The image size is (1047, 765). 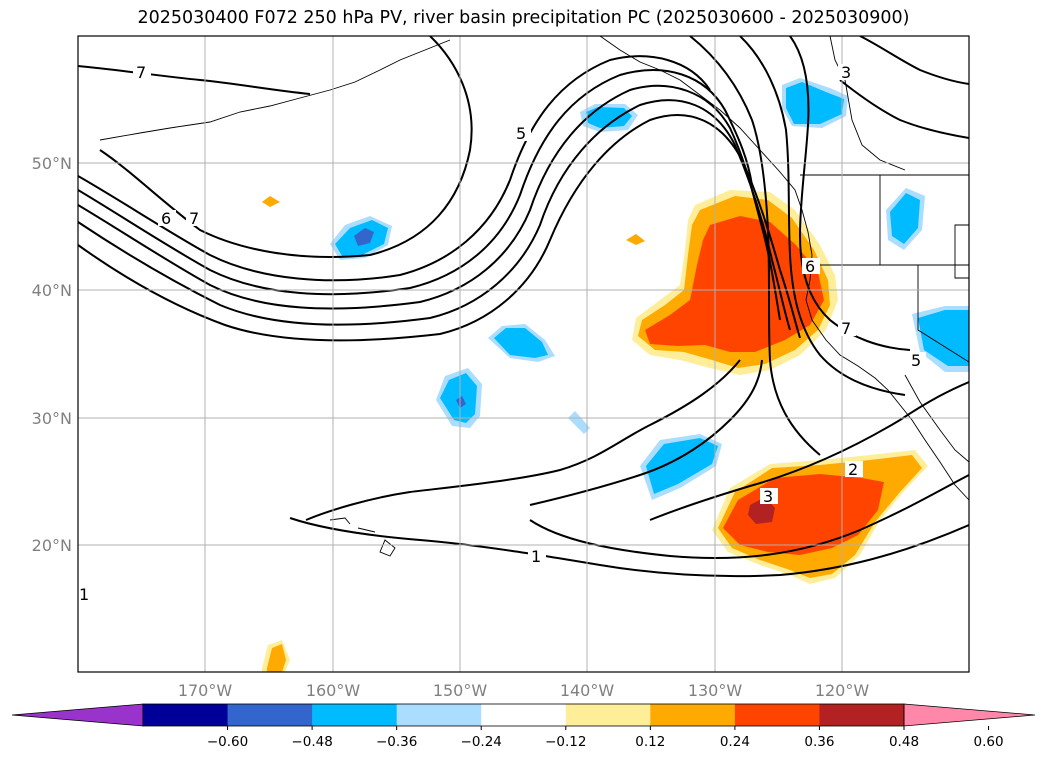 I want to click on pv-label: 2, so click(x=853, y=469).